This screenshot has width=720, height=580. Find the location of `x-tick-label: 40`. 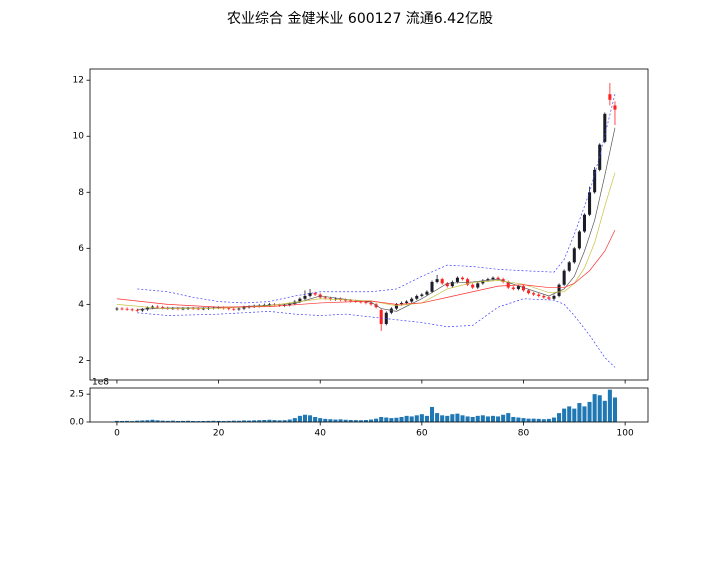

x-tick-label: 40 is located at coordinates (320, 434).